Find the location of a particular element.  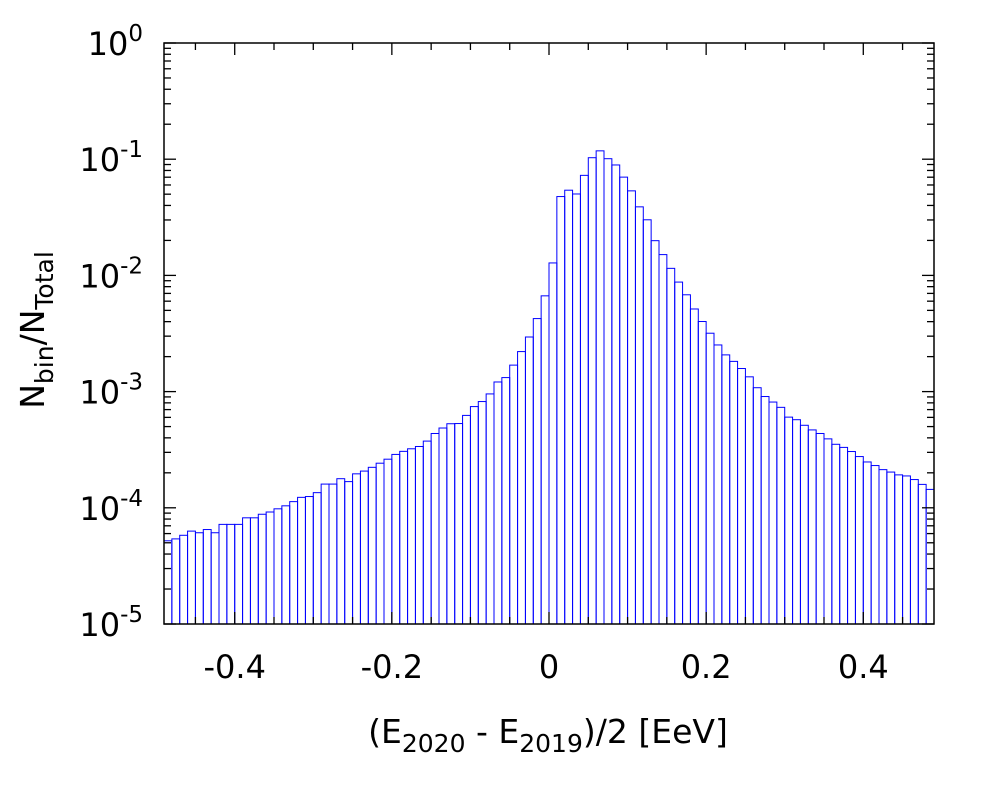

y-tick-label: 10⁻⁵ is located at coordinates (111, 623).